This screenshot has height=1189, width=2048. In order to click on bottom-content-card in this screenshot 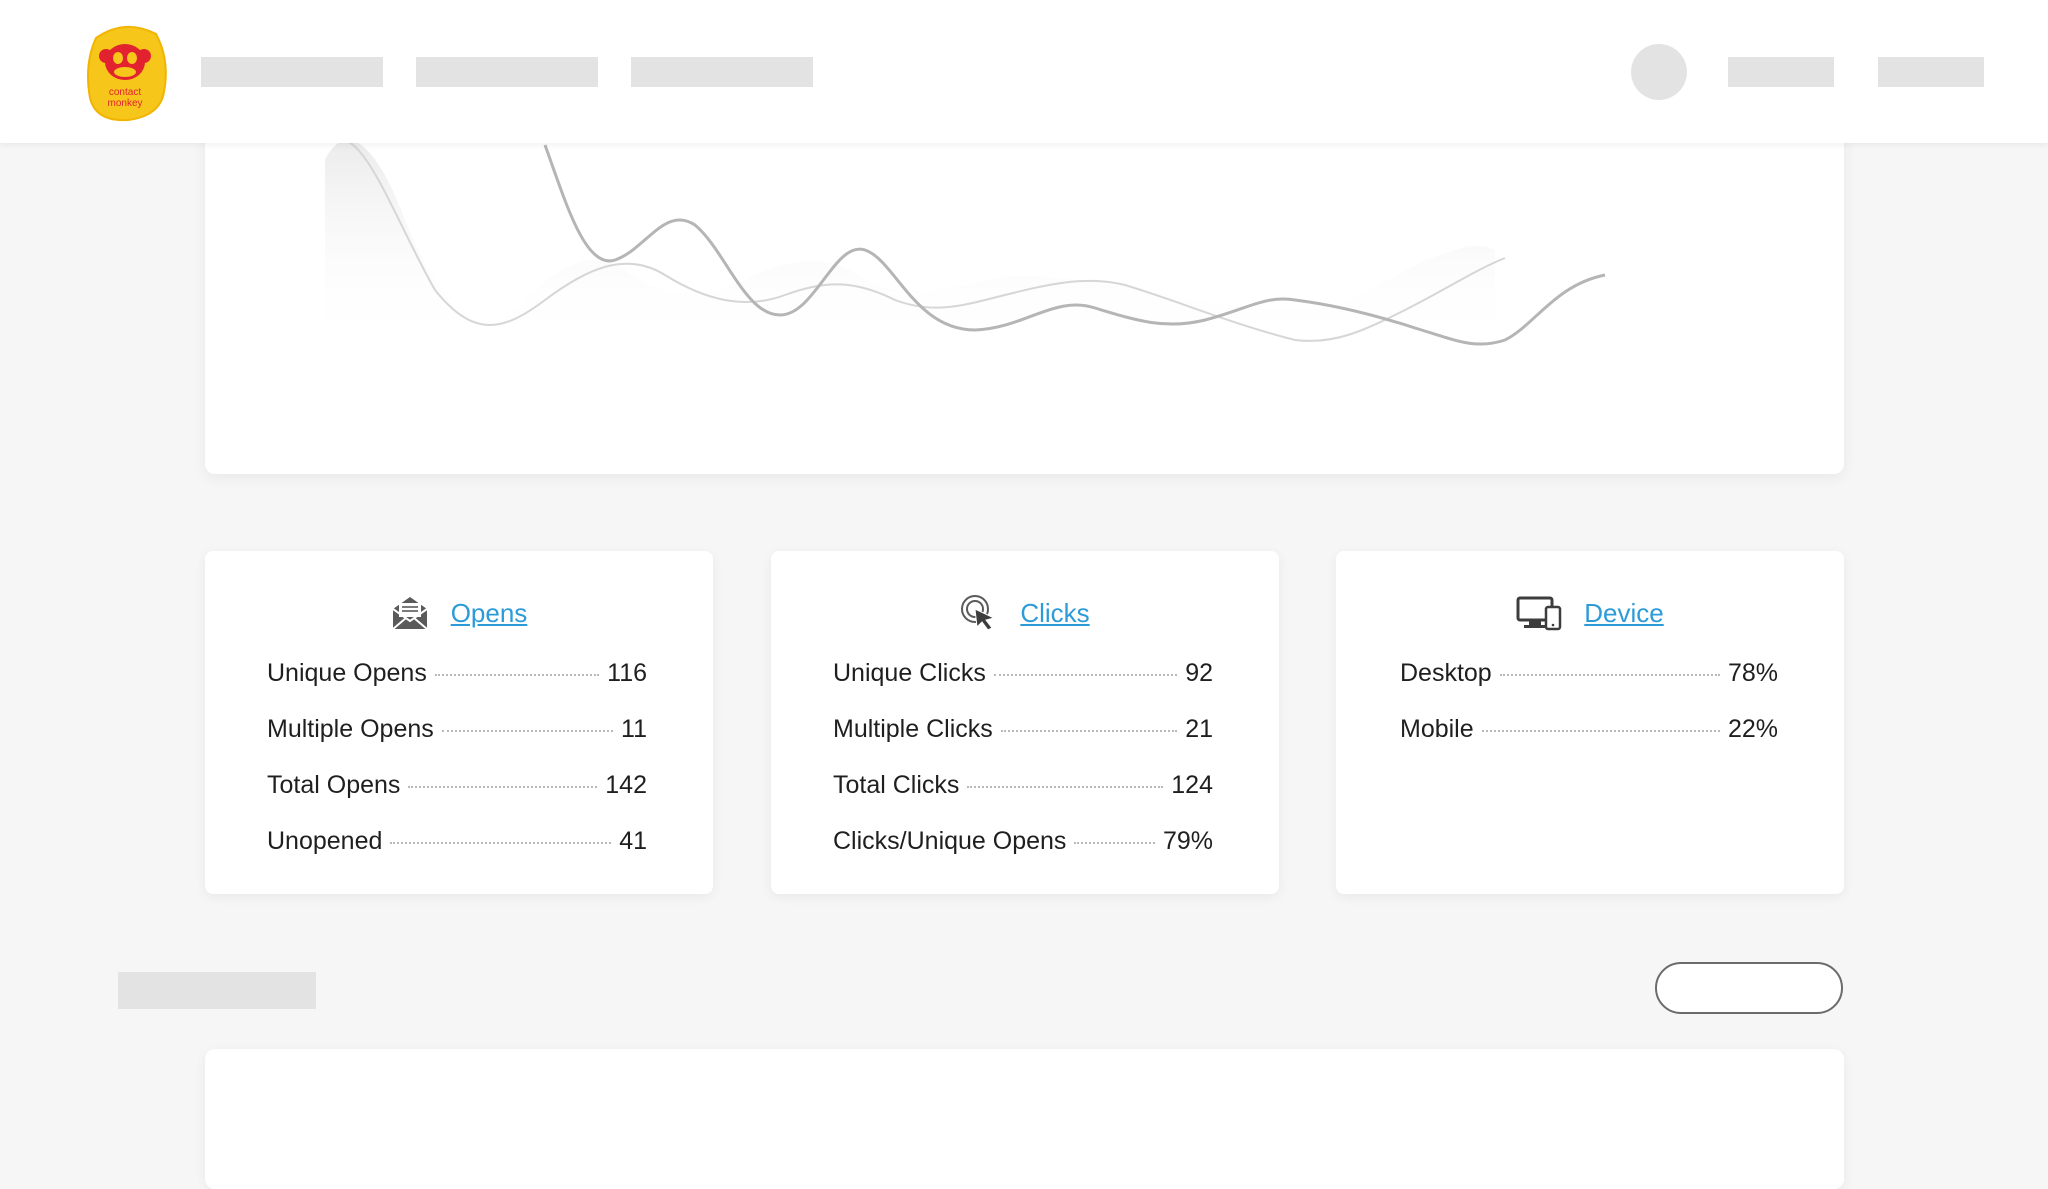, I will do `click(1024, 1119)`.